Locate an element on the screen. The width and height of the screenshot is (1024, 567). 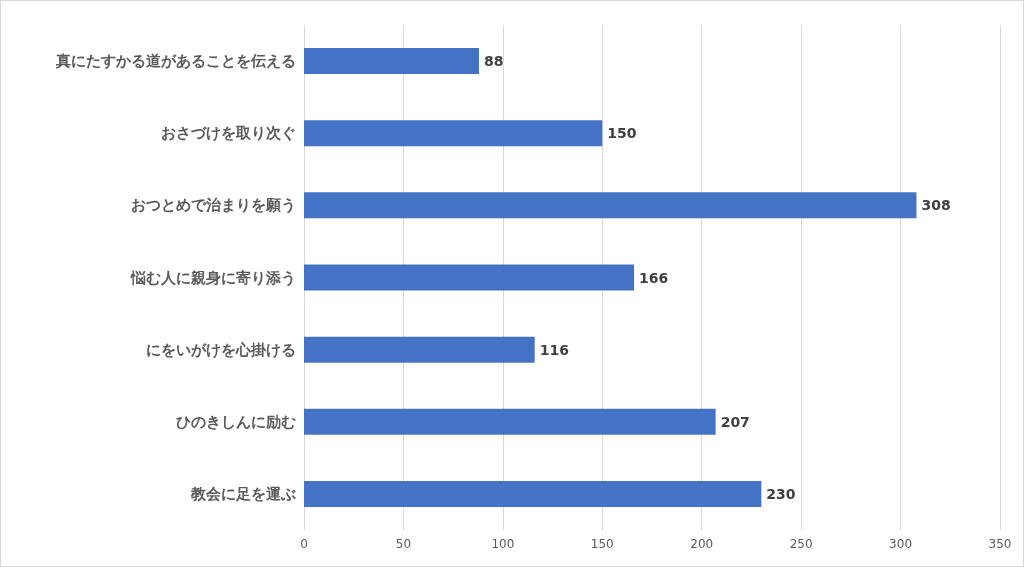
data-label: 308 is located at coordinates (936, 205).